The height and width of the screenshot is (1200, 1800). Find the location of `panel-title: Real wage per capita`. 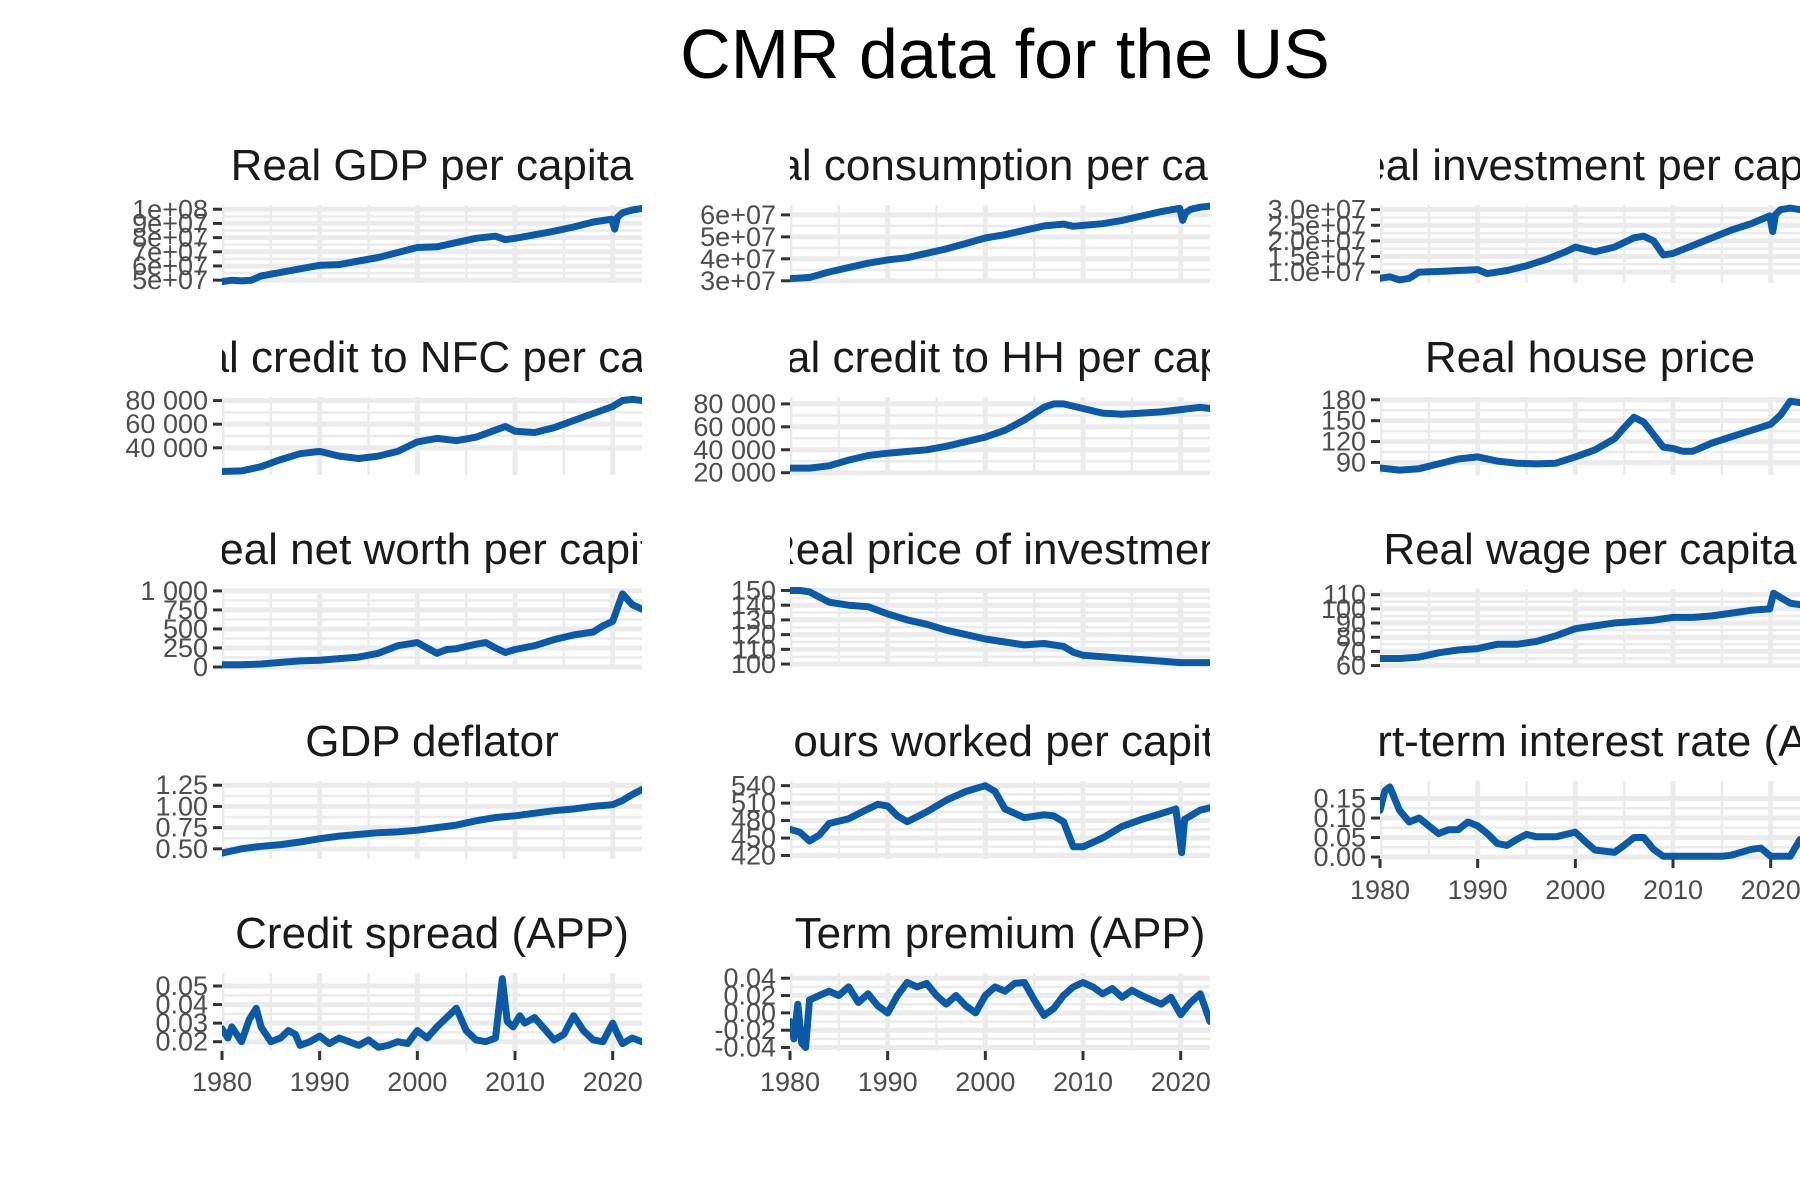

panel-title: Real wage per capita is located at coordinates (1590, 549).